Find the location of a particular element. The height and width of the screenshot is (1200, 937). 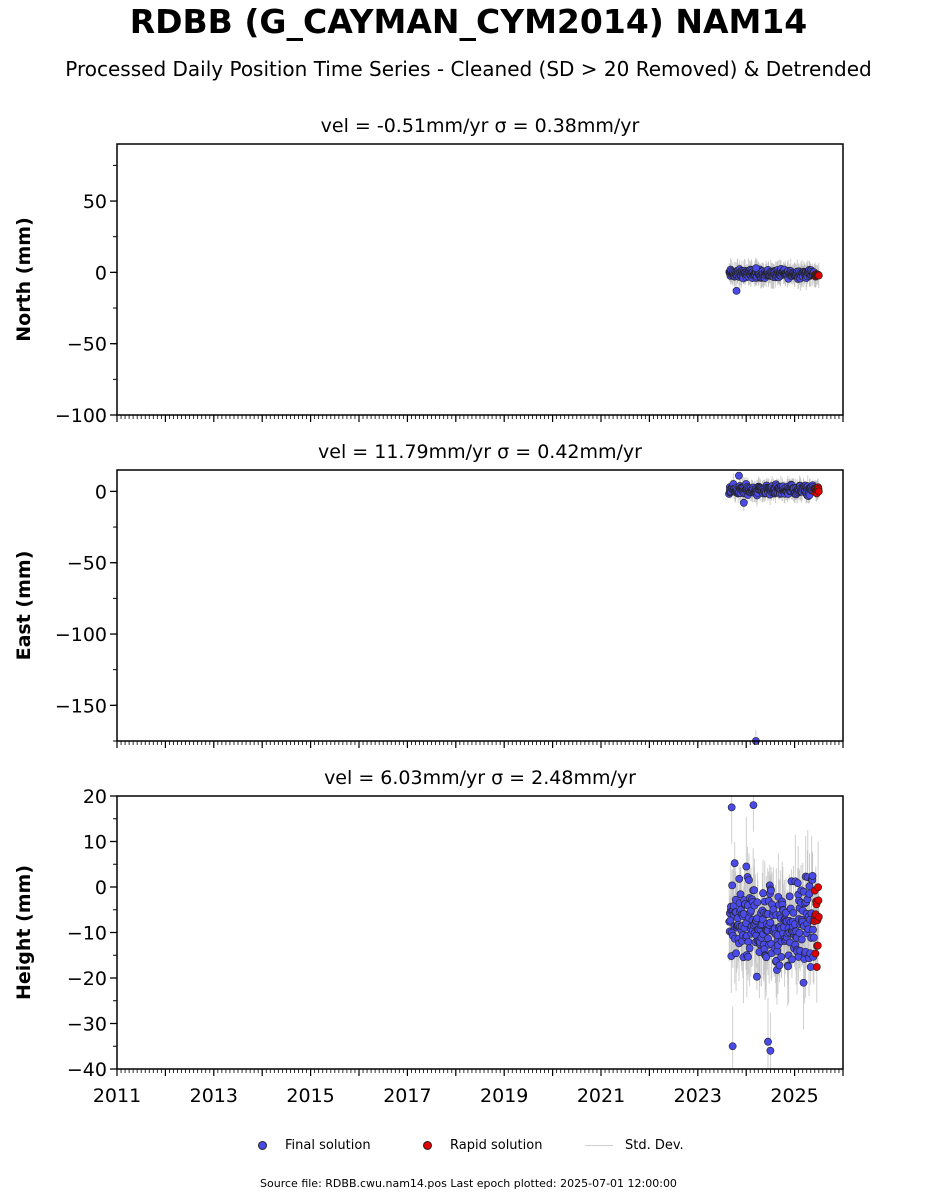

legend-std: Std. Dev. is located at coordinates (634, 1145).